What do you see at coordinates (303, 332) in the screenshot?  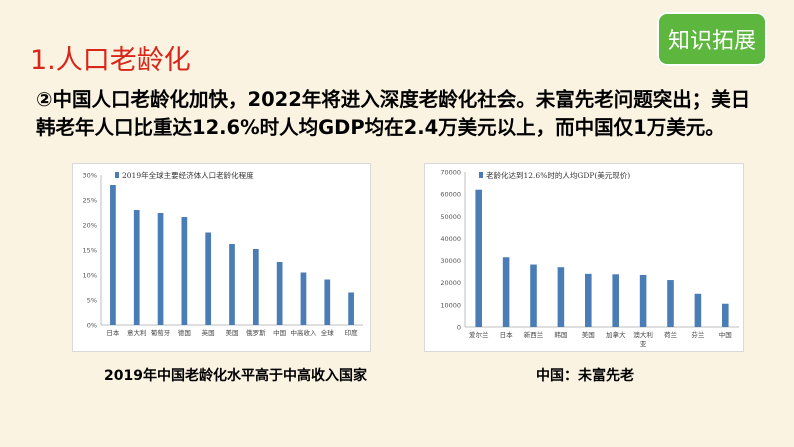 I see `aging-chart-category-label: 中高收入` at bounding box center [303, 332].